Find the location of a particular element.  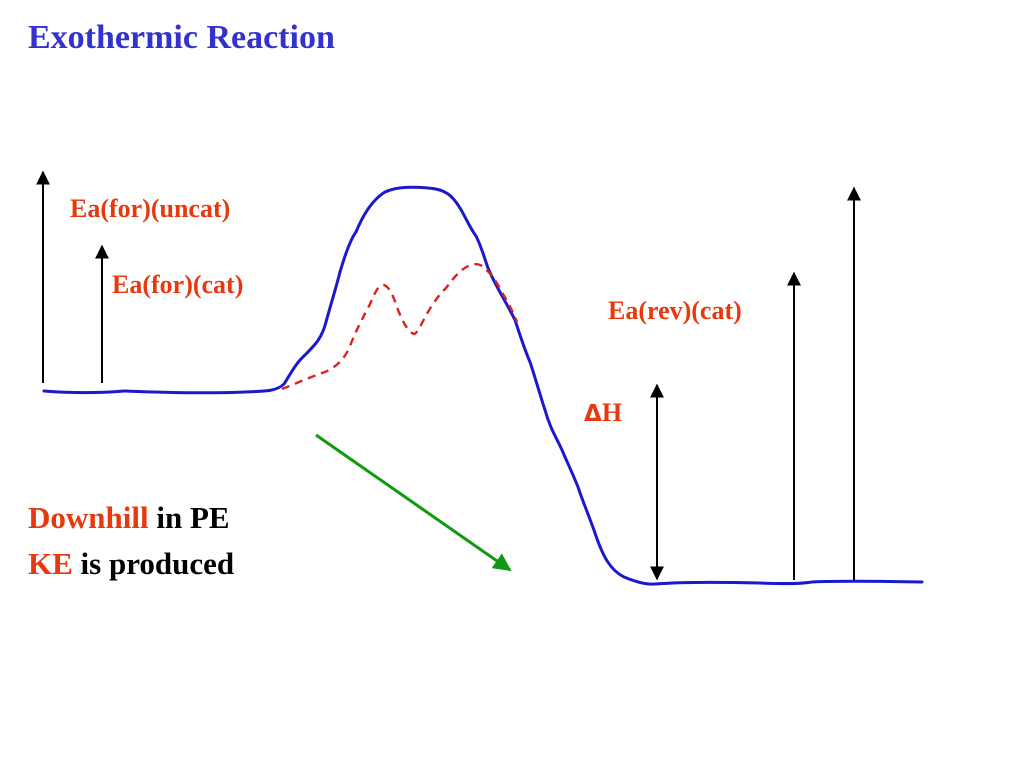

ea-for-uncat-label: Ea(for)(uncat) is located at coordinates (150, 209).